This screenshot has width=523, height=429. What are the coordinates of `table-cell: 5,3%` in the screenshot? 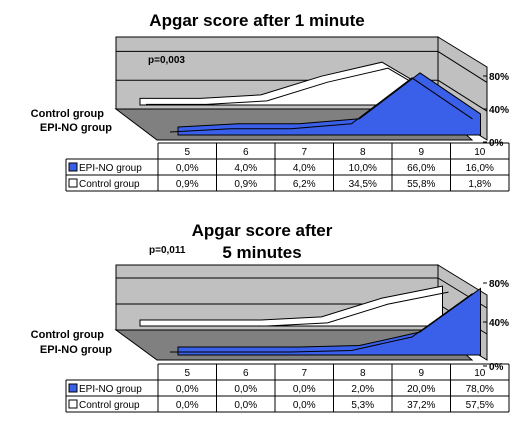 It's located at (362, 405).